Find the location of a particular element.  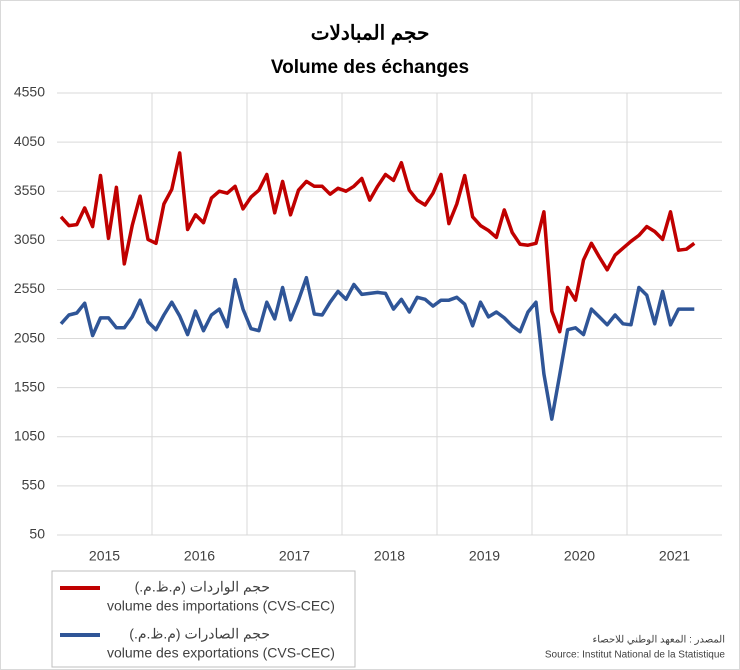

legend-label-ar: حجم الواردات (م.ظ.م.) is located at coordinates (202, 587).